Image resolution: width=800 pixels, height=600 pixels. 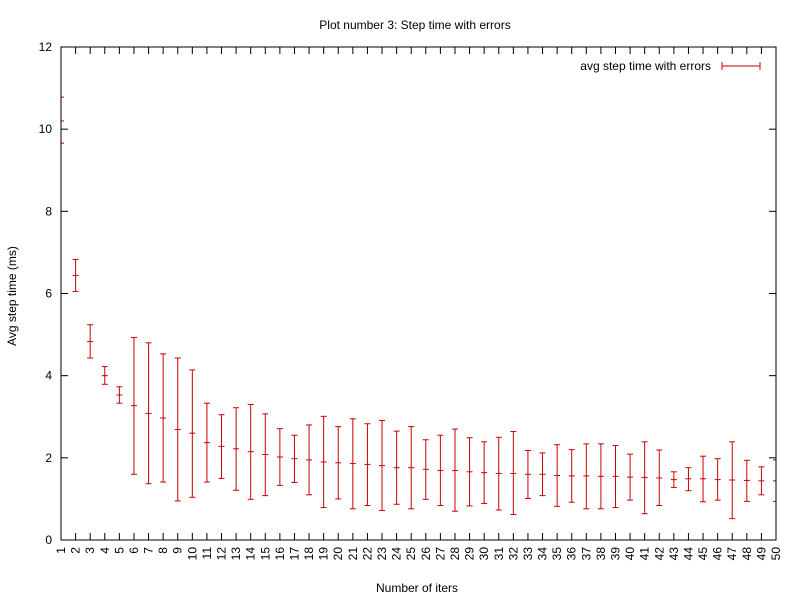 What do you see at coordinates (48, 294) in the screenshot?
I see `y-tick-label: 6` at bounding box center [48, 294].